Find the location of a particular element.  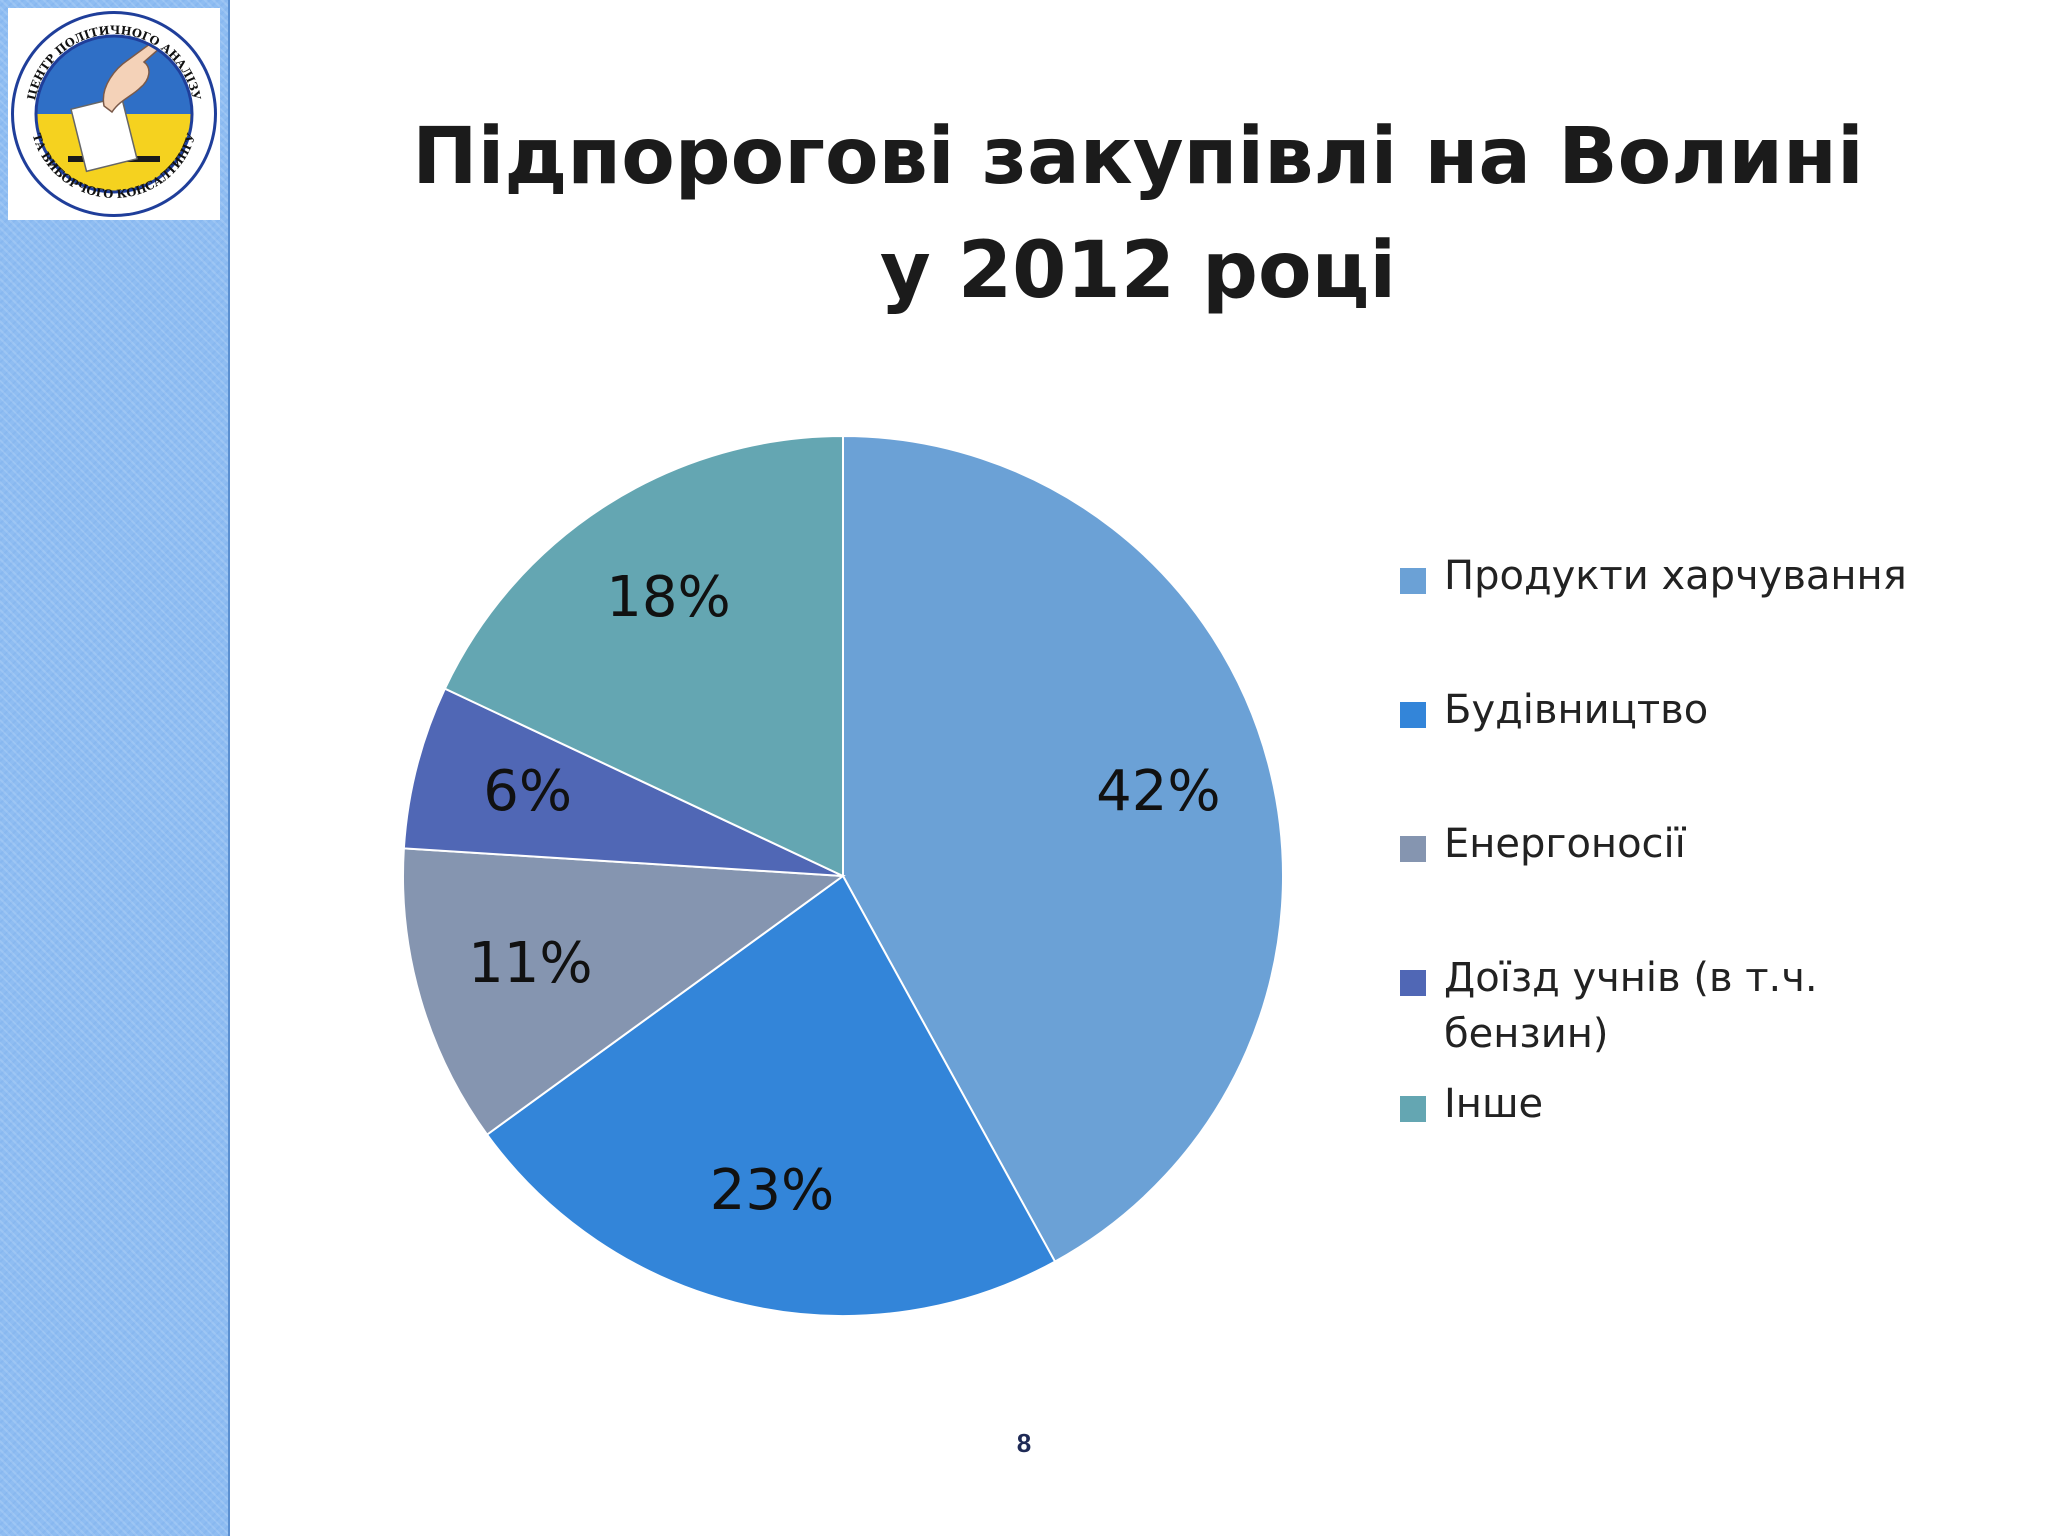

slide-title-line1: Підпорогові закупівлі на Волині is located at coordinates (1138, 157).